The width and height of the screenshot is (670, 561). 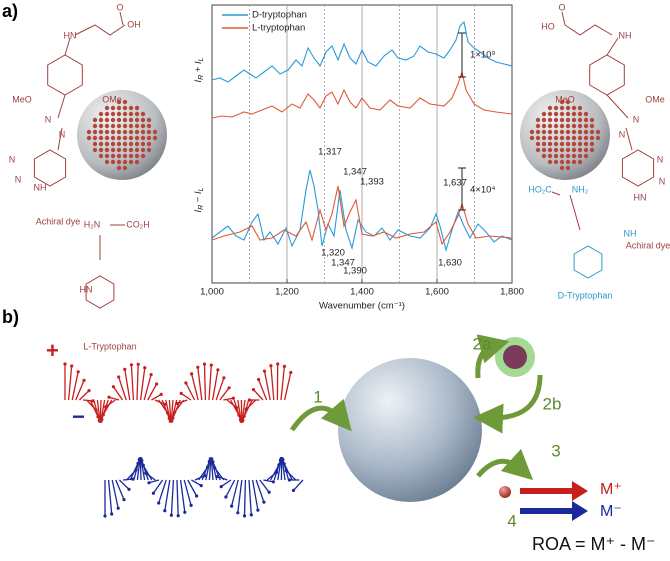 I want to click on x-axis-label: Wavenumber (cm⁻¹), so click(x=362, y=306).